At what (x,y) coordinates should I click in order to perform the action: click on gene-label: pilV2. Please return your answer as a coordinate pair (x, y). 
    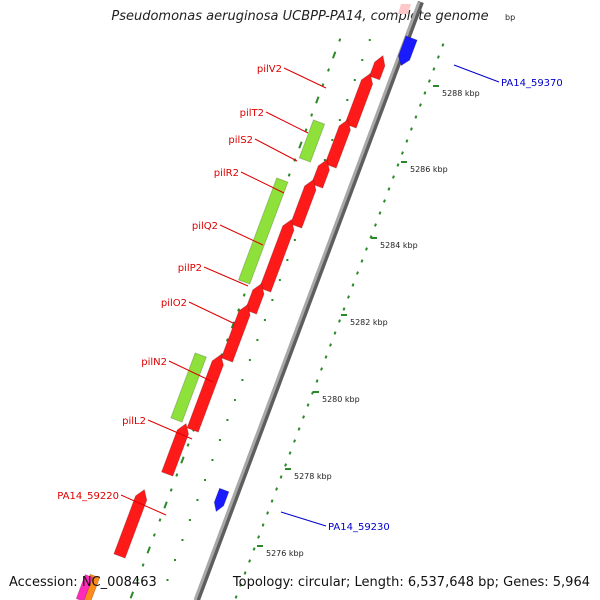
    Looking at the image, I should click on (269, 69).